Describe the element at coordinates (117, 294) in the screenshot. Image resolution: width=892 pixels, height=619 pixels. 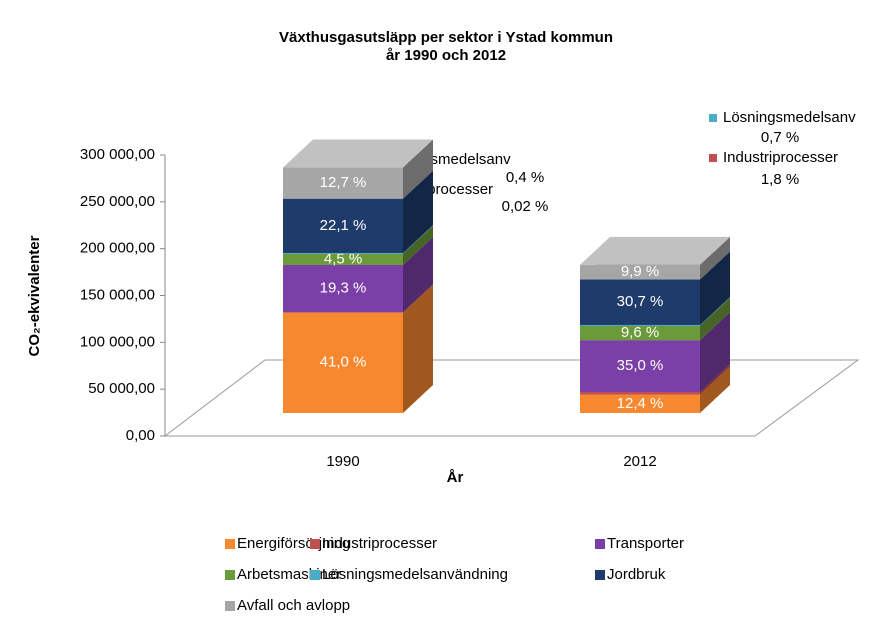
I see `y-tick-label: 150 000,00` at that location.